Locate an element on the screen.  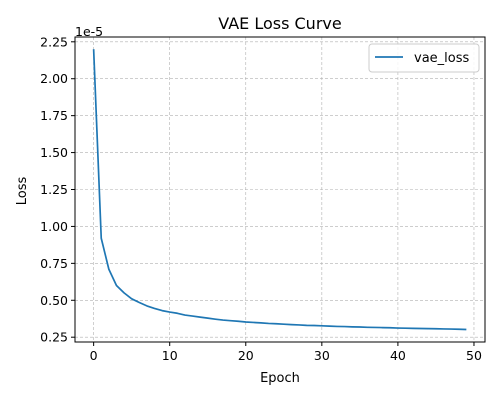
legend: vae_loss is located at coordinates (424, 58).